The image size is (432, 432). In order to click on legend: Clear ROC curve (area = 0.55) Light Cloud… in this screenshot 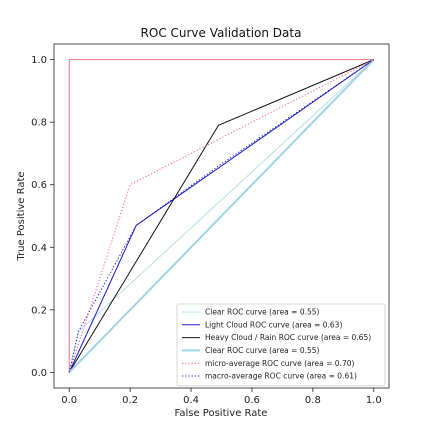, I will do `click(281, 345)`.